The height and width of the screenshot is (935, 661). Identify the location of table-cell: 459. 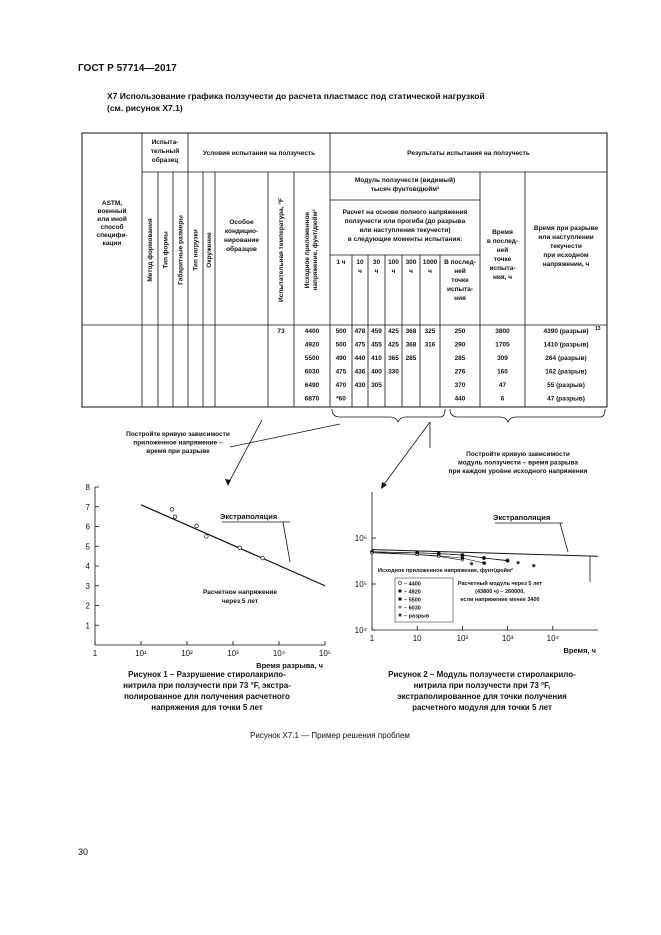
(376, 331).